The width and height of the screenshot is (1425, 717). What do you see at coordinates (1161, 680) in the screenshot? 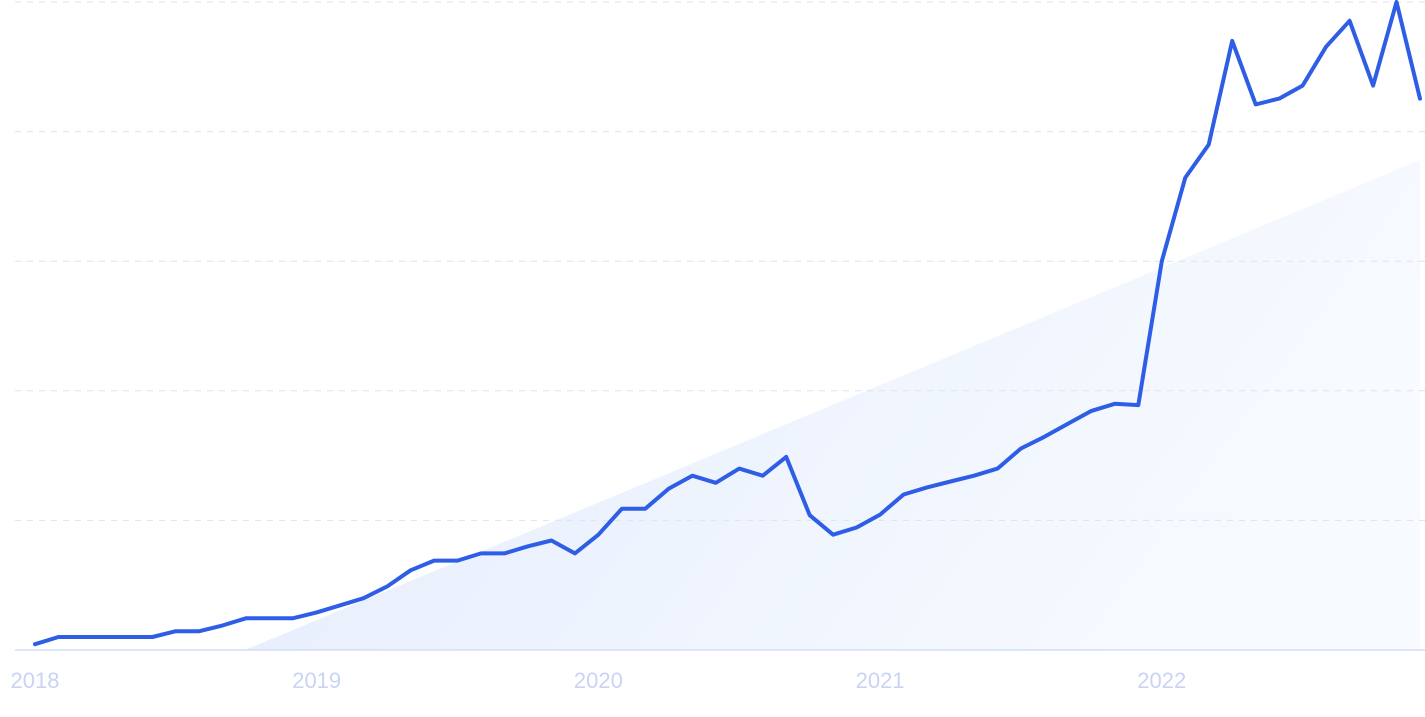
I see `x-tick-label: 2022` at bounding box center [1161, 680].